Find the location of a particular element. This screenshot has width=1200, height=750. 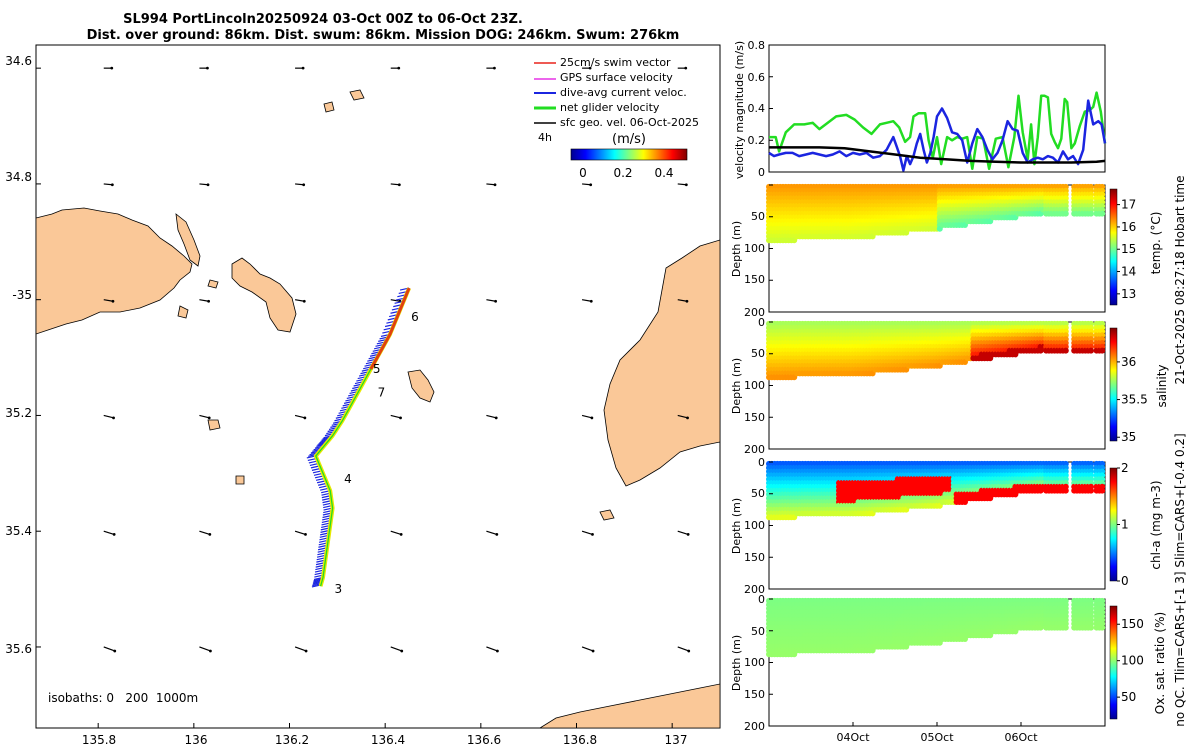

day-label: 5 is located at coordinates (377, 369).